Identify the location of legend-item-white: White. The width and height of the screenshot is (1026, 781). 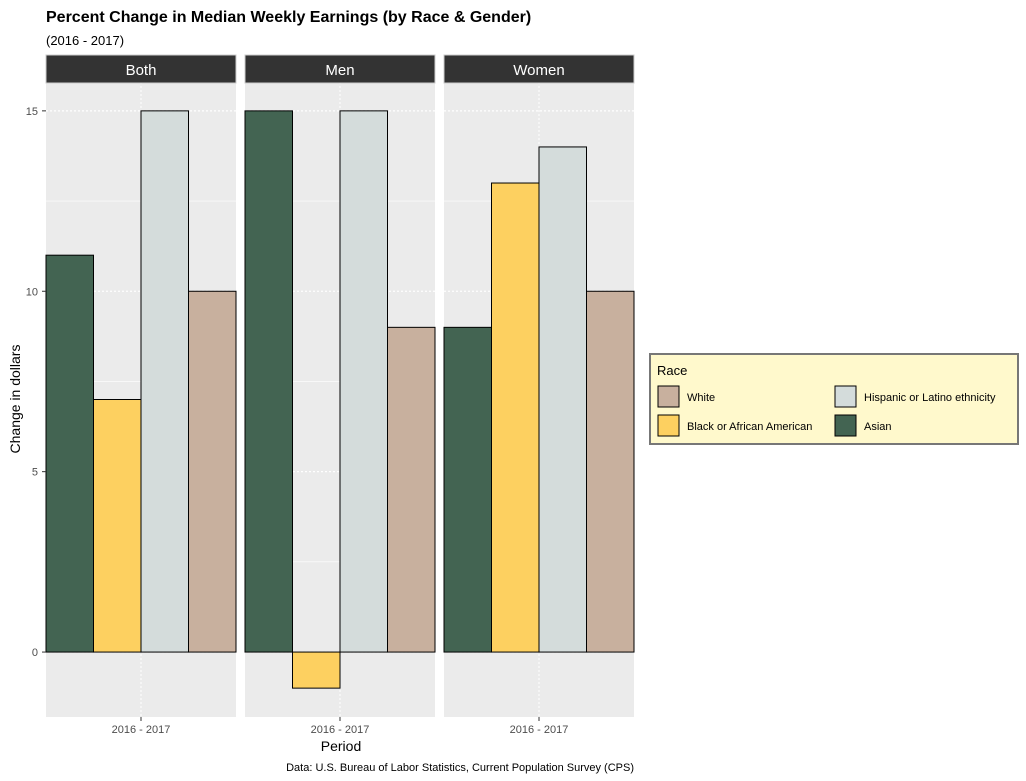
(686, 396).